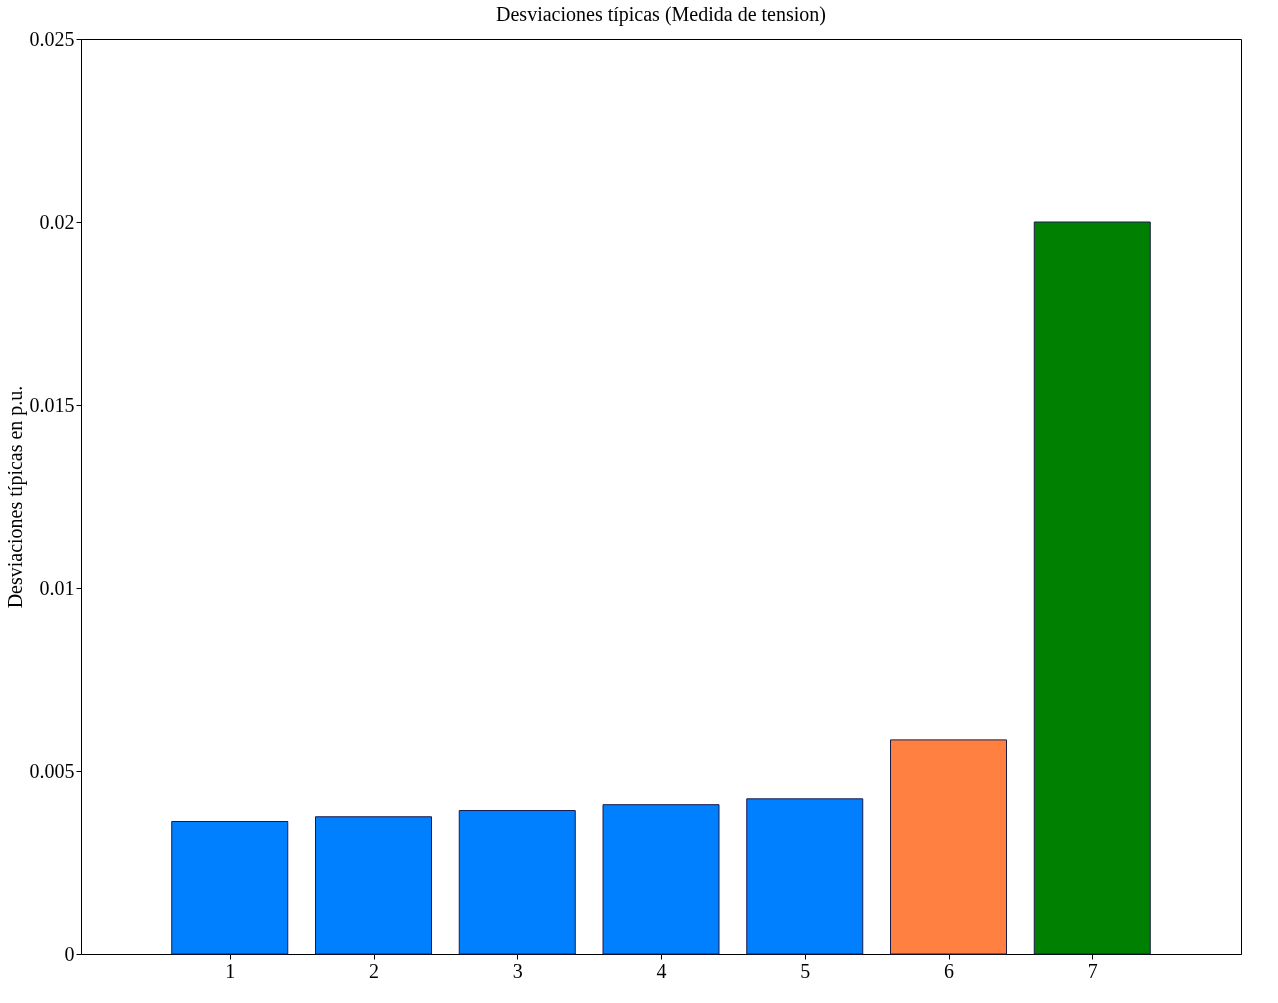 This screenshot has height=1003, width=1278. I want to click on y-tick-label: 0.02, so click(57, 221).